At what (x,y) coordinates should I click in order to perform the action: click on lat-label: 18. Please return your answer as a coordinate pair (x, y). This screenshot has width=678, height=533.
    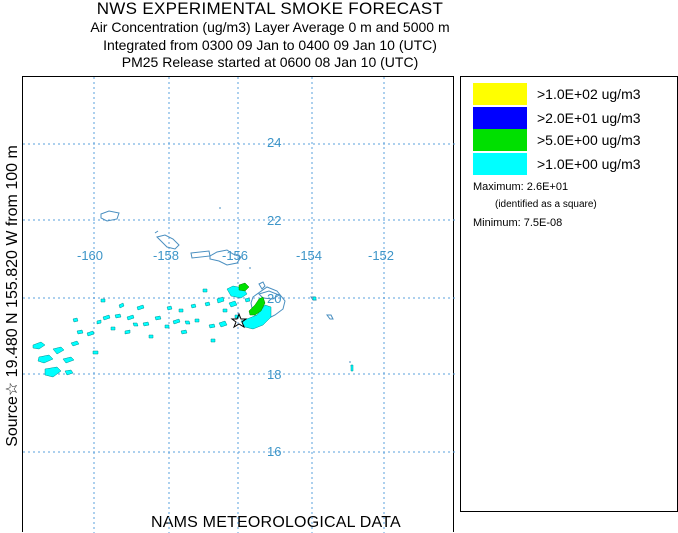
    Looking at the image, I should click on (274, 374).